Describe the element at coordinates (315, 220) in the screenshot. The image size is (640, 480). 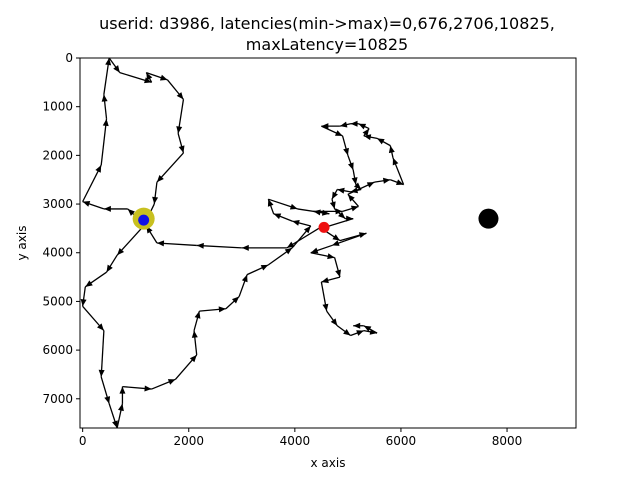
I see `trajectory-markers` at that location.